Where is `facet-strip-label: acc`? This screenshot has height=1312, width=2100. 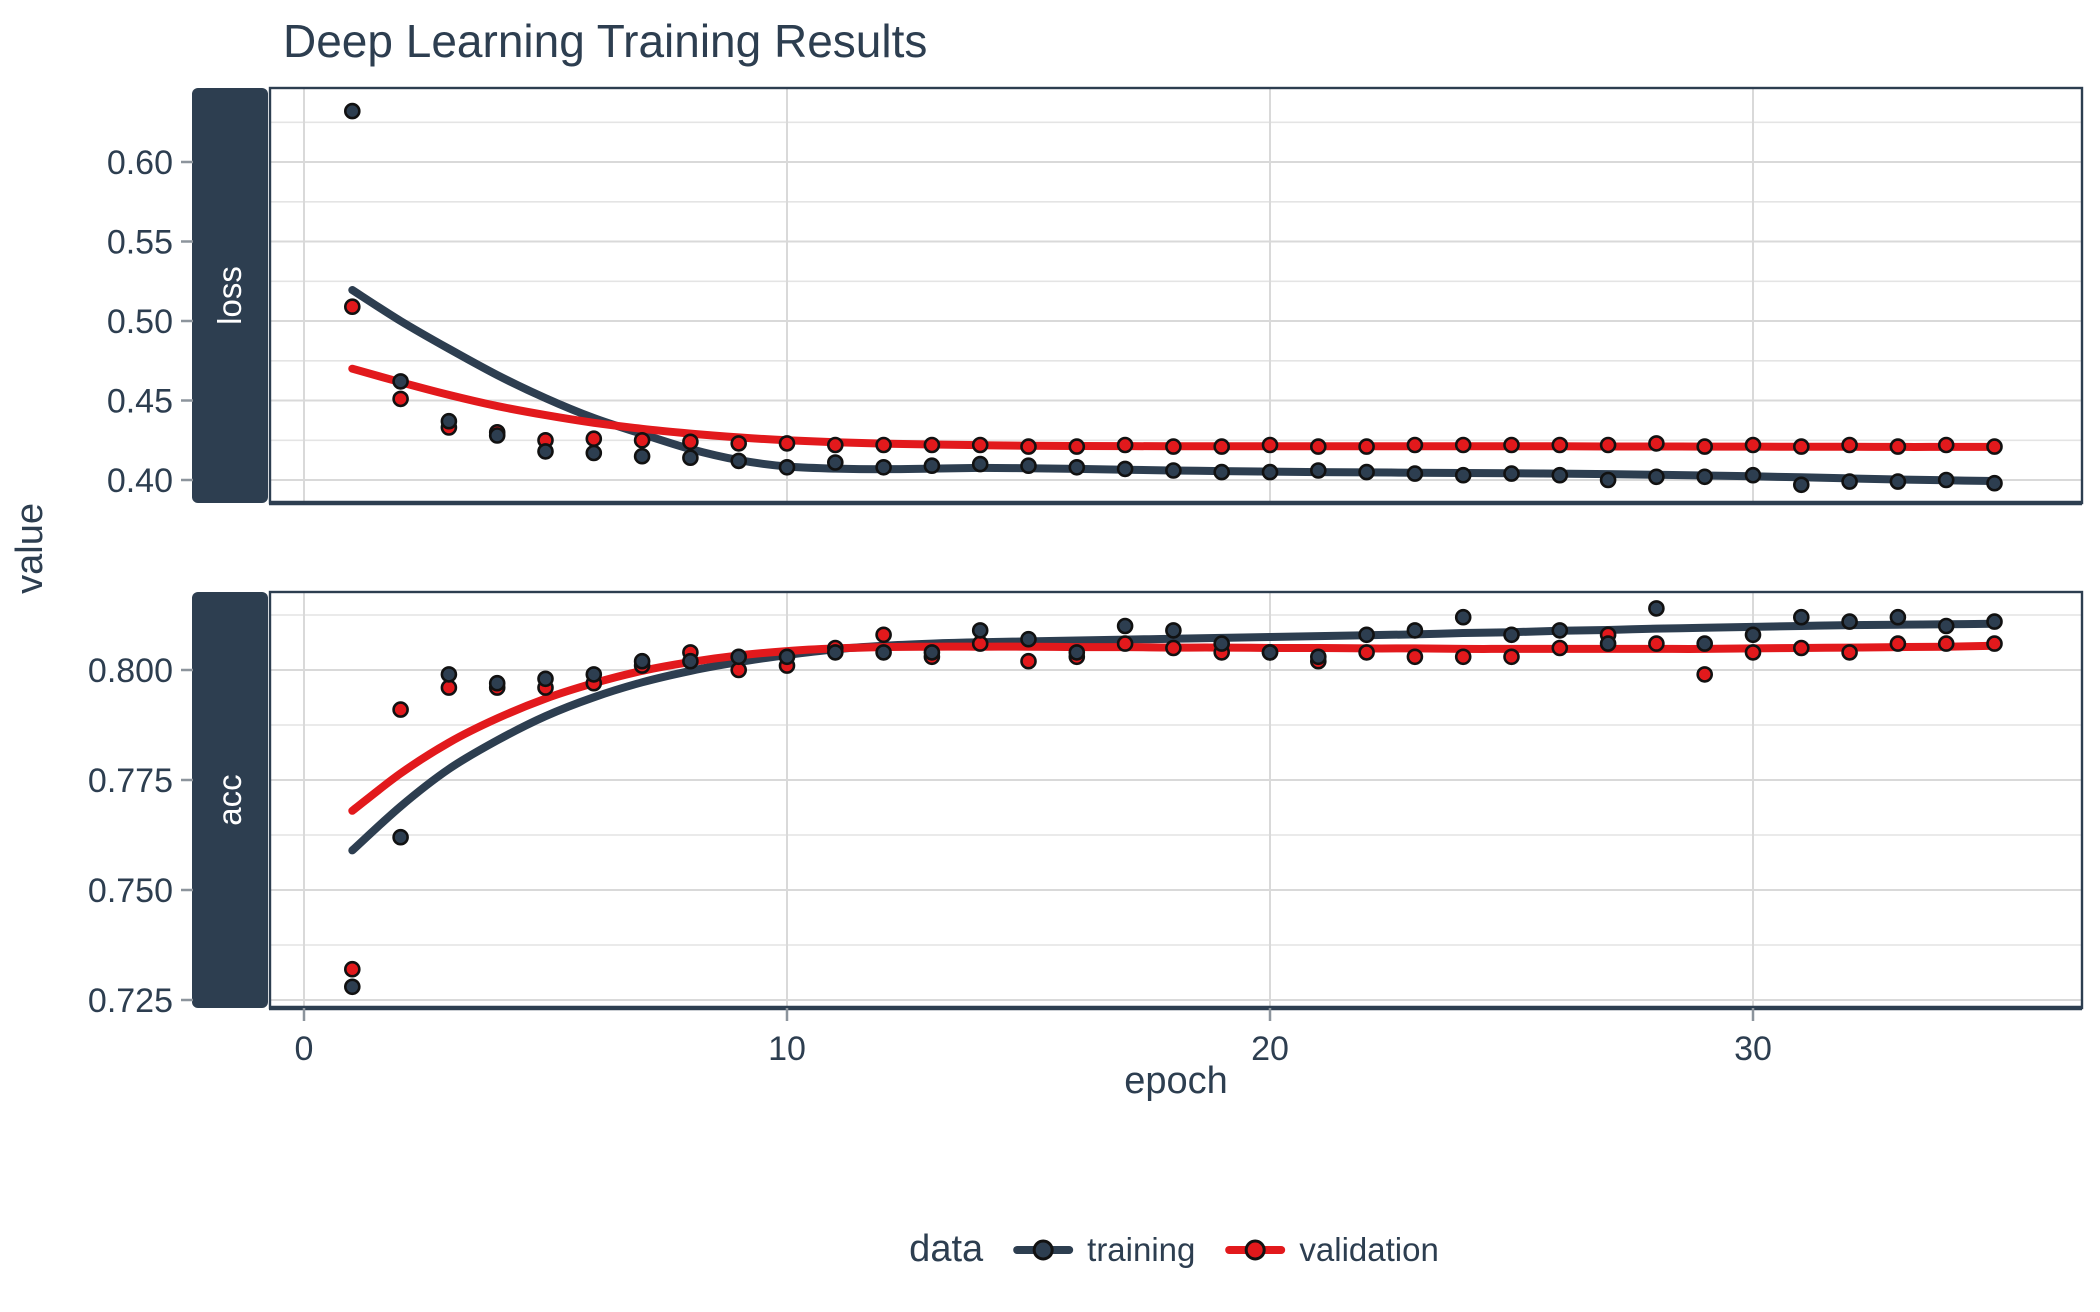
facet-strip-label: acc is located at coordinates (229, 799).